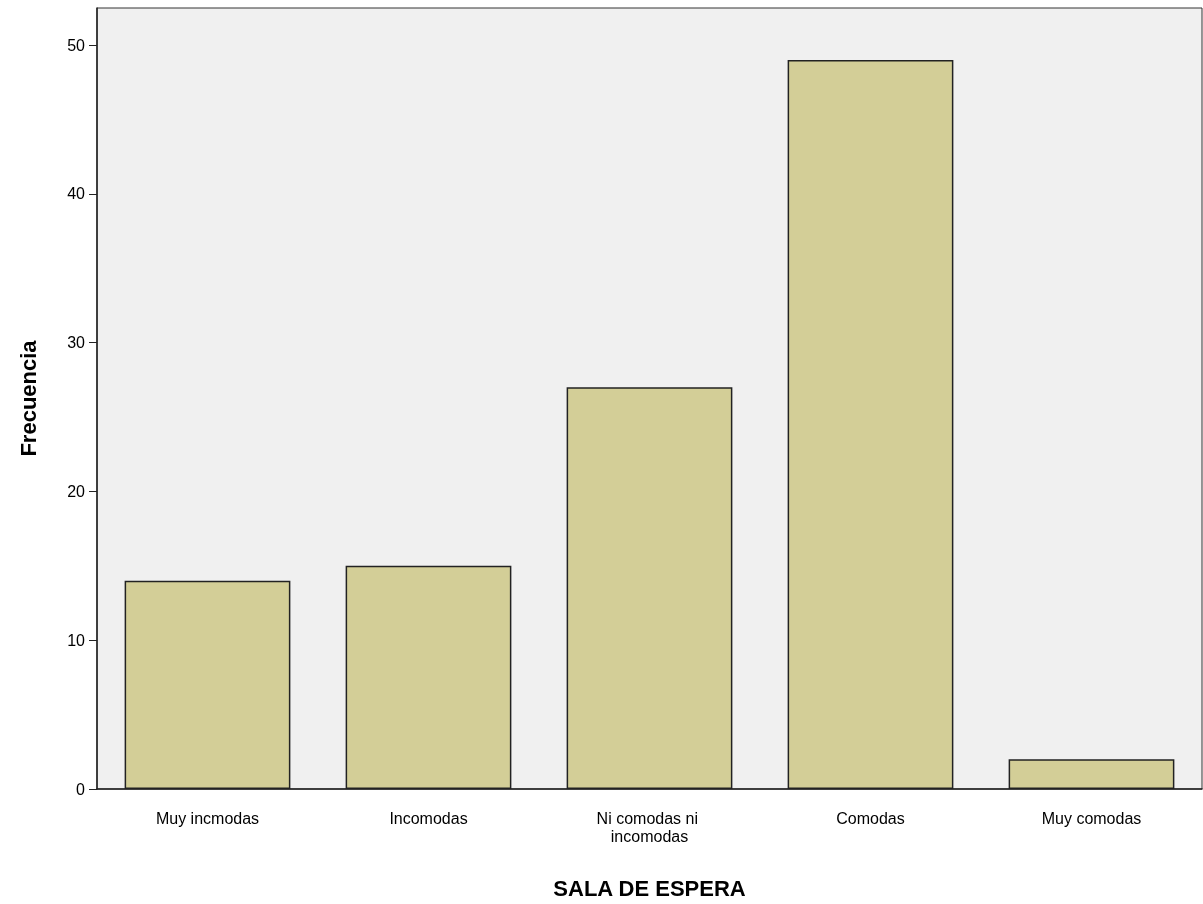  What do you see at coordinates (81, 789) in the screenshot?
I see `y-tick-label: 0` at bounding box center [81, 789].